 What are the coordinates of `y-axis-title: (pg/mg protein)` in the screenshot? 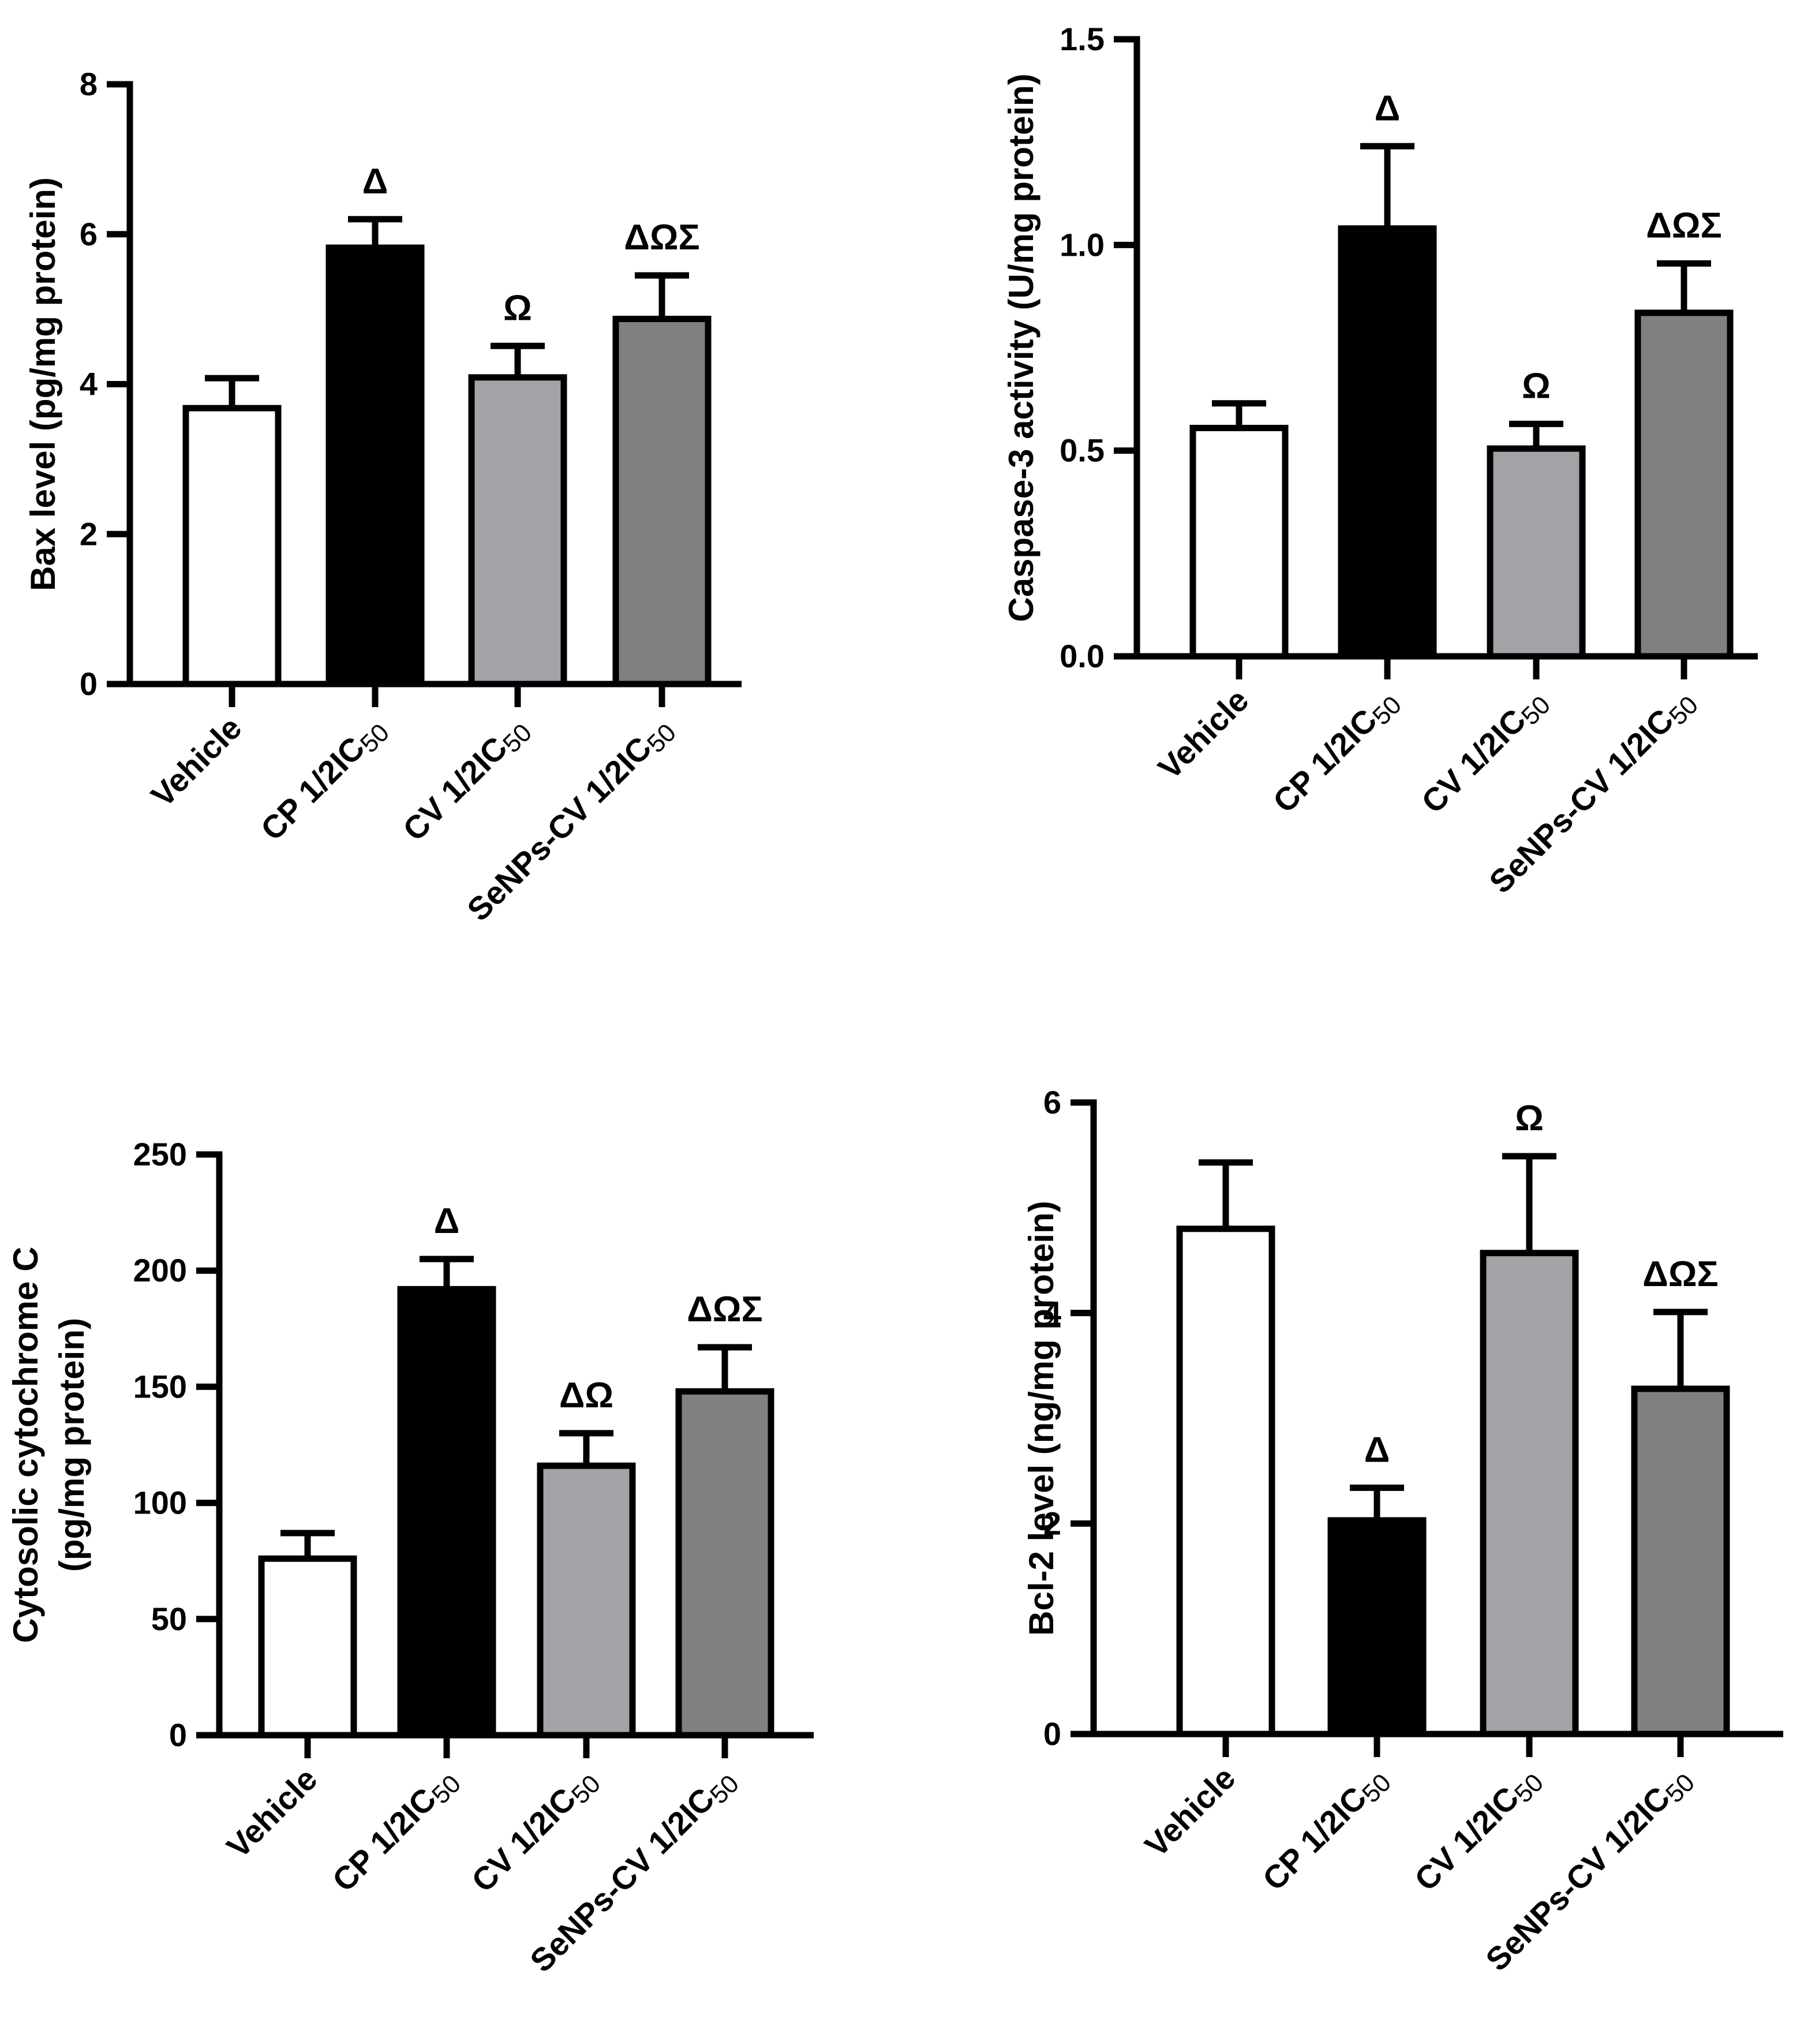 It's located at (72, 1445).